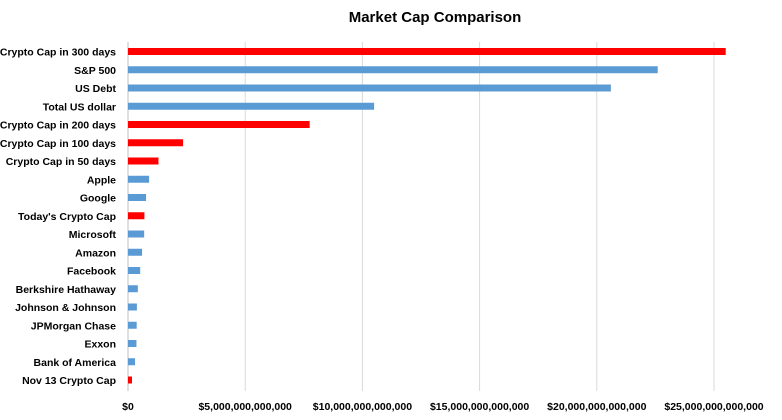 The image size is (782, 420). What do you see at coordinates (133, 289) in the screenshot?
I see `bar-berkshire-hathaway` at bounding box center [133, 289].